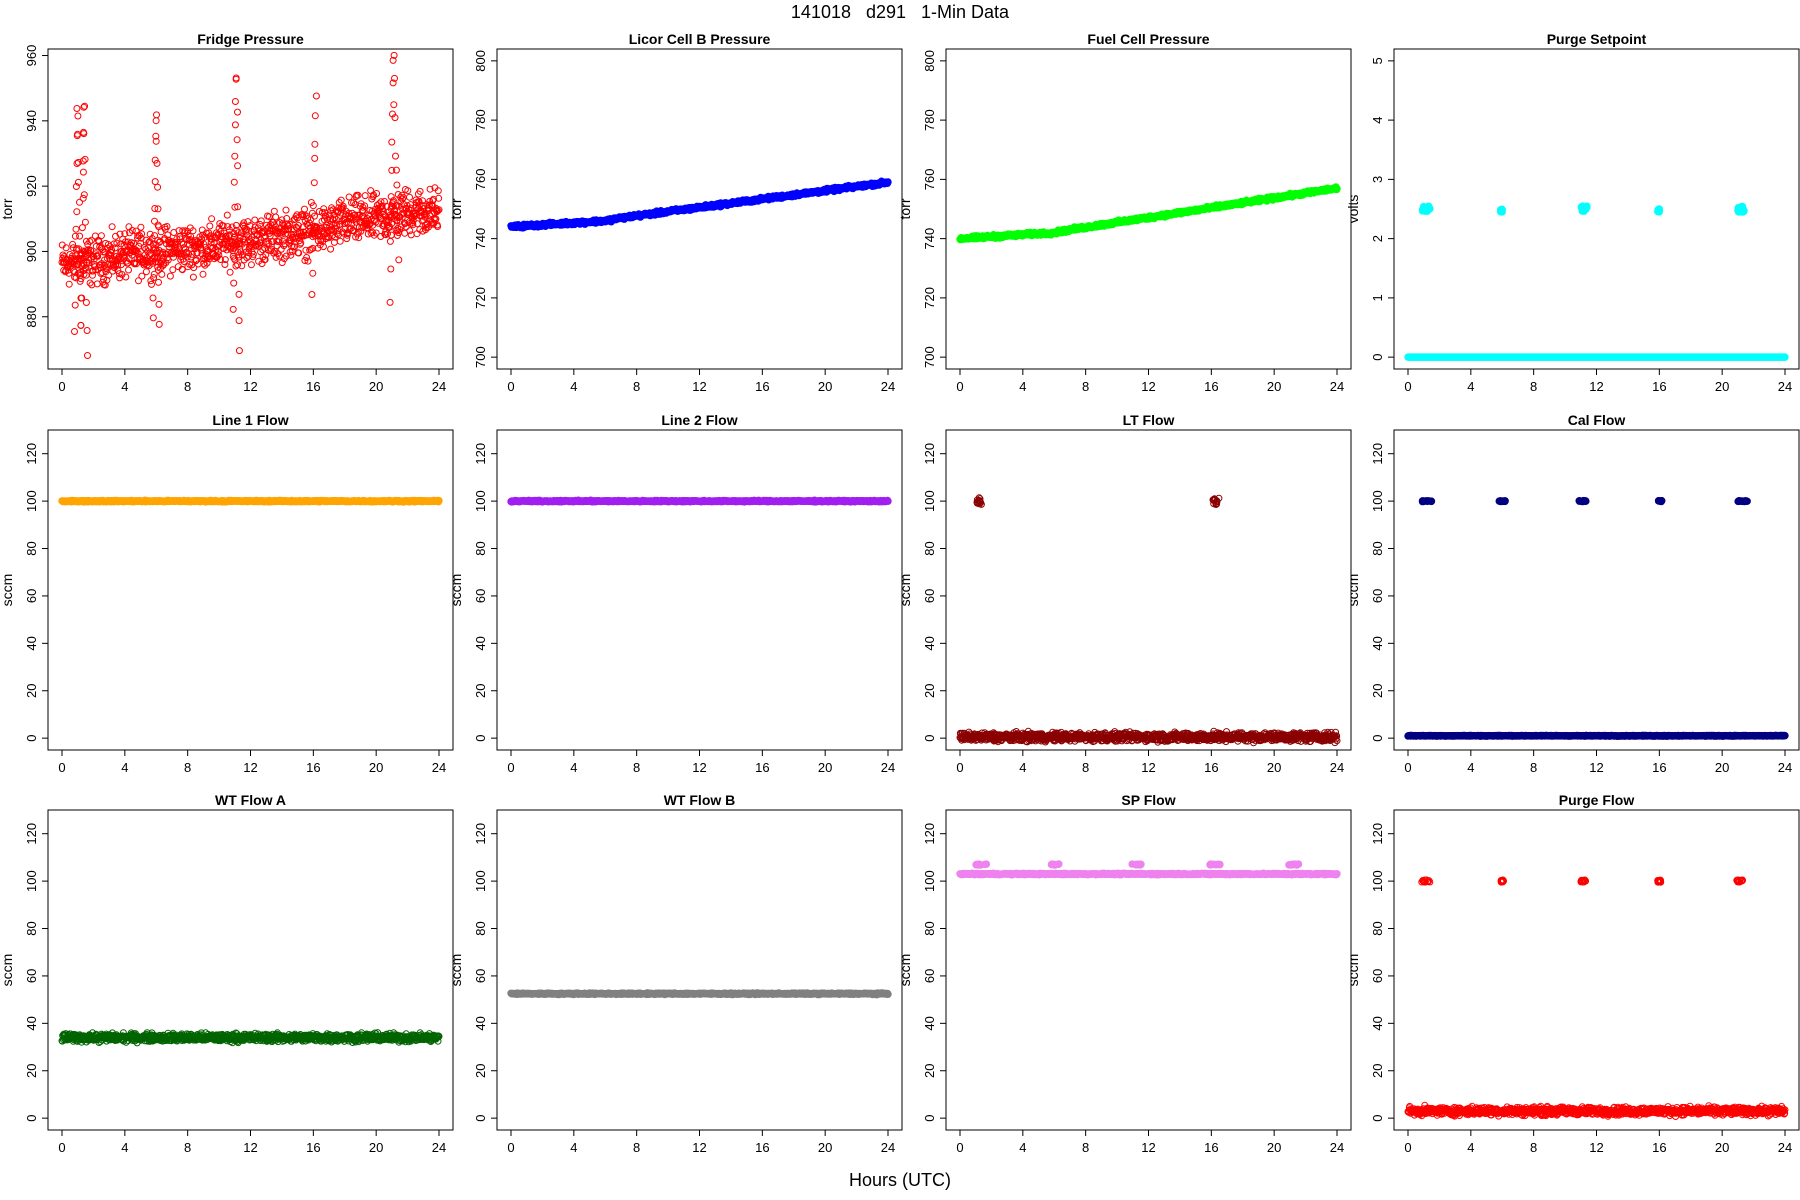  I want to click on y-tick-label: 60, so click(929, 596).